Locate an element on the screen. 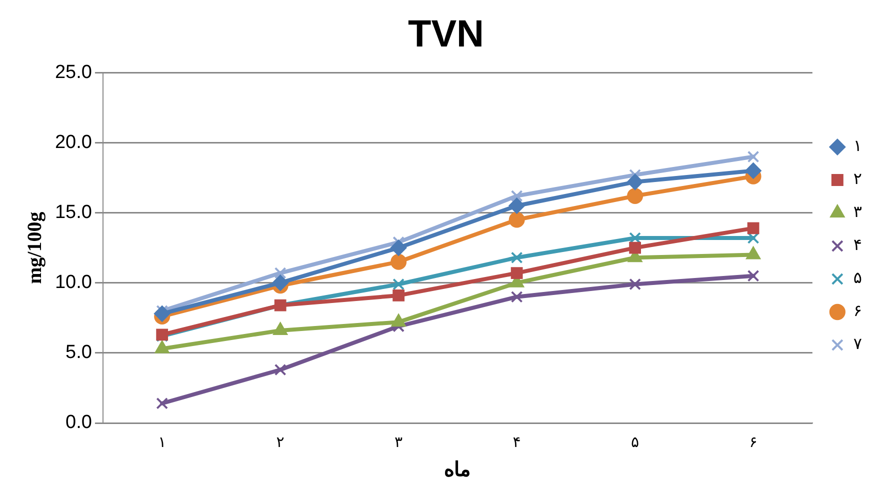 The height and width of the screenshot is (497, 882). x-tick-label: ۲ is located at coordinates (280, 441).